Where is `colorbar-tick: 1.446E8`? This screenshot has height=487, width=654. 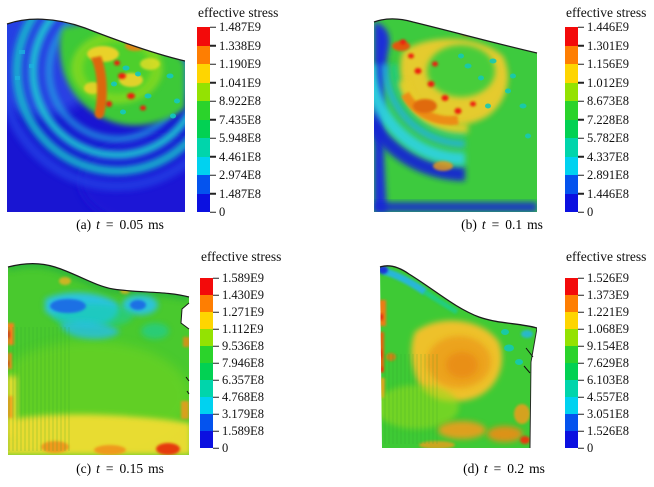
colorbar-tick: 1.446E8 is located at coordinates (603, 193).